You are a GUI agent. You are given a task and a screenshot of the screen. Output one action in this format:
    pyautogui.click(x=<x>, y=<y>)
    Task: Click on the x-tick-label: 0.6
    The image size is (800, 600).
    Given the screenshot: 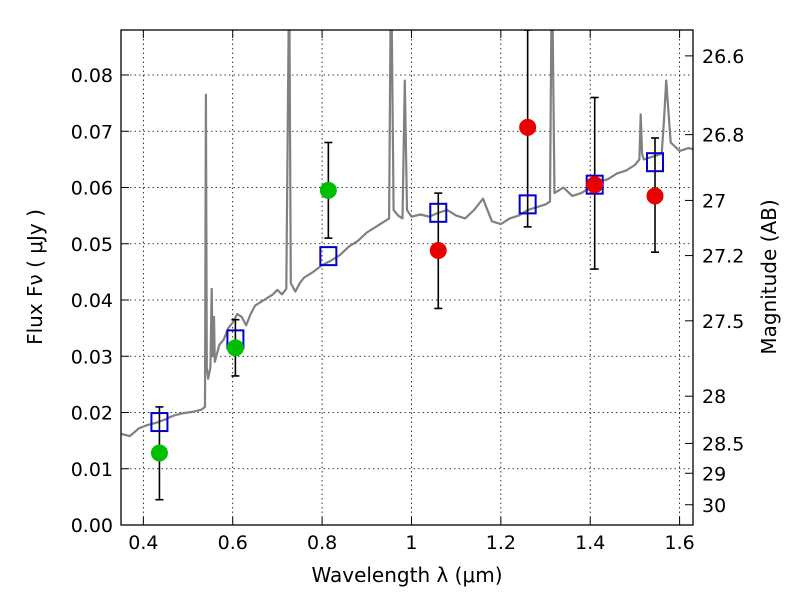 What is the action you would take?
    pyautogui.click(x=233, y=543)
    